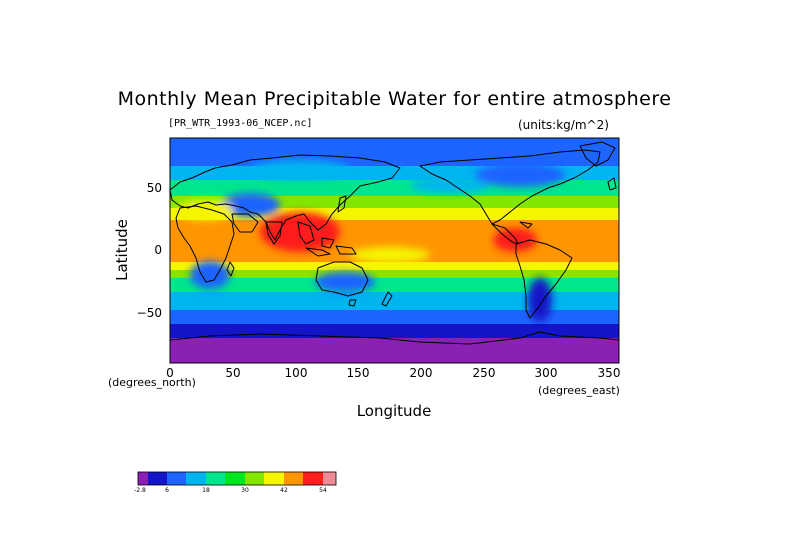  I want to click on x-tick-label: 100, so click(296, 373).